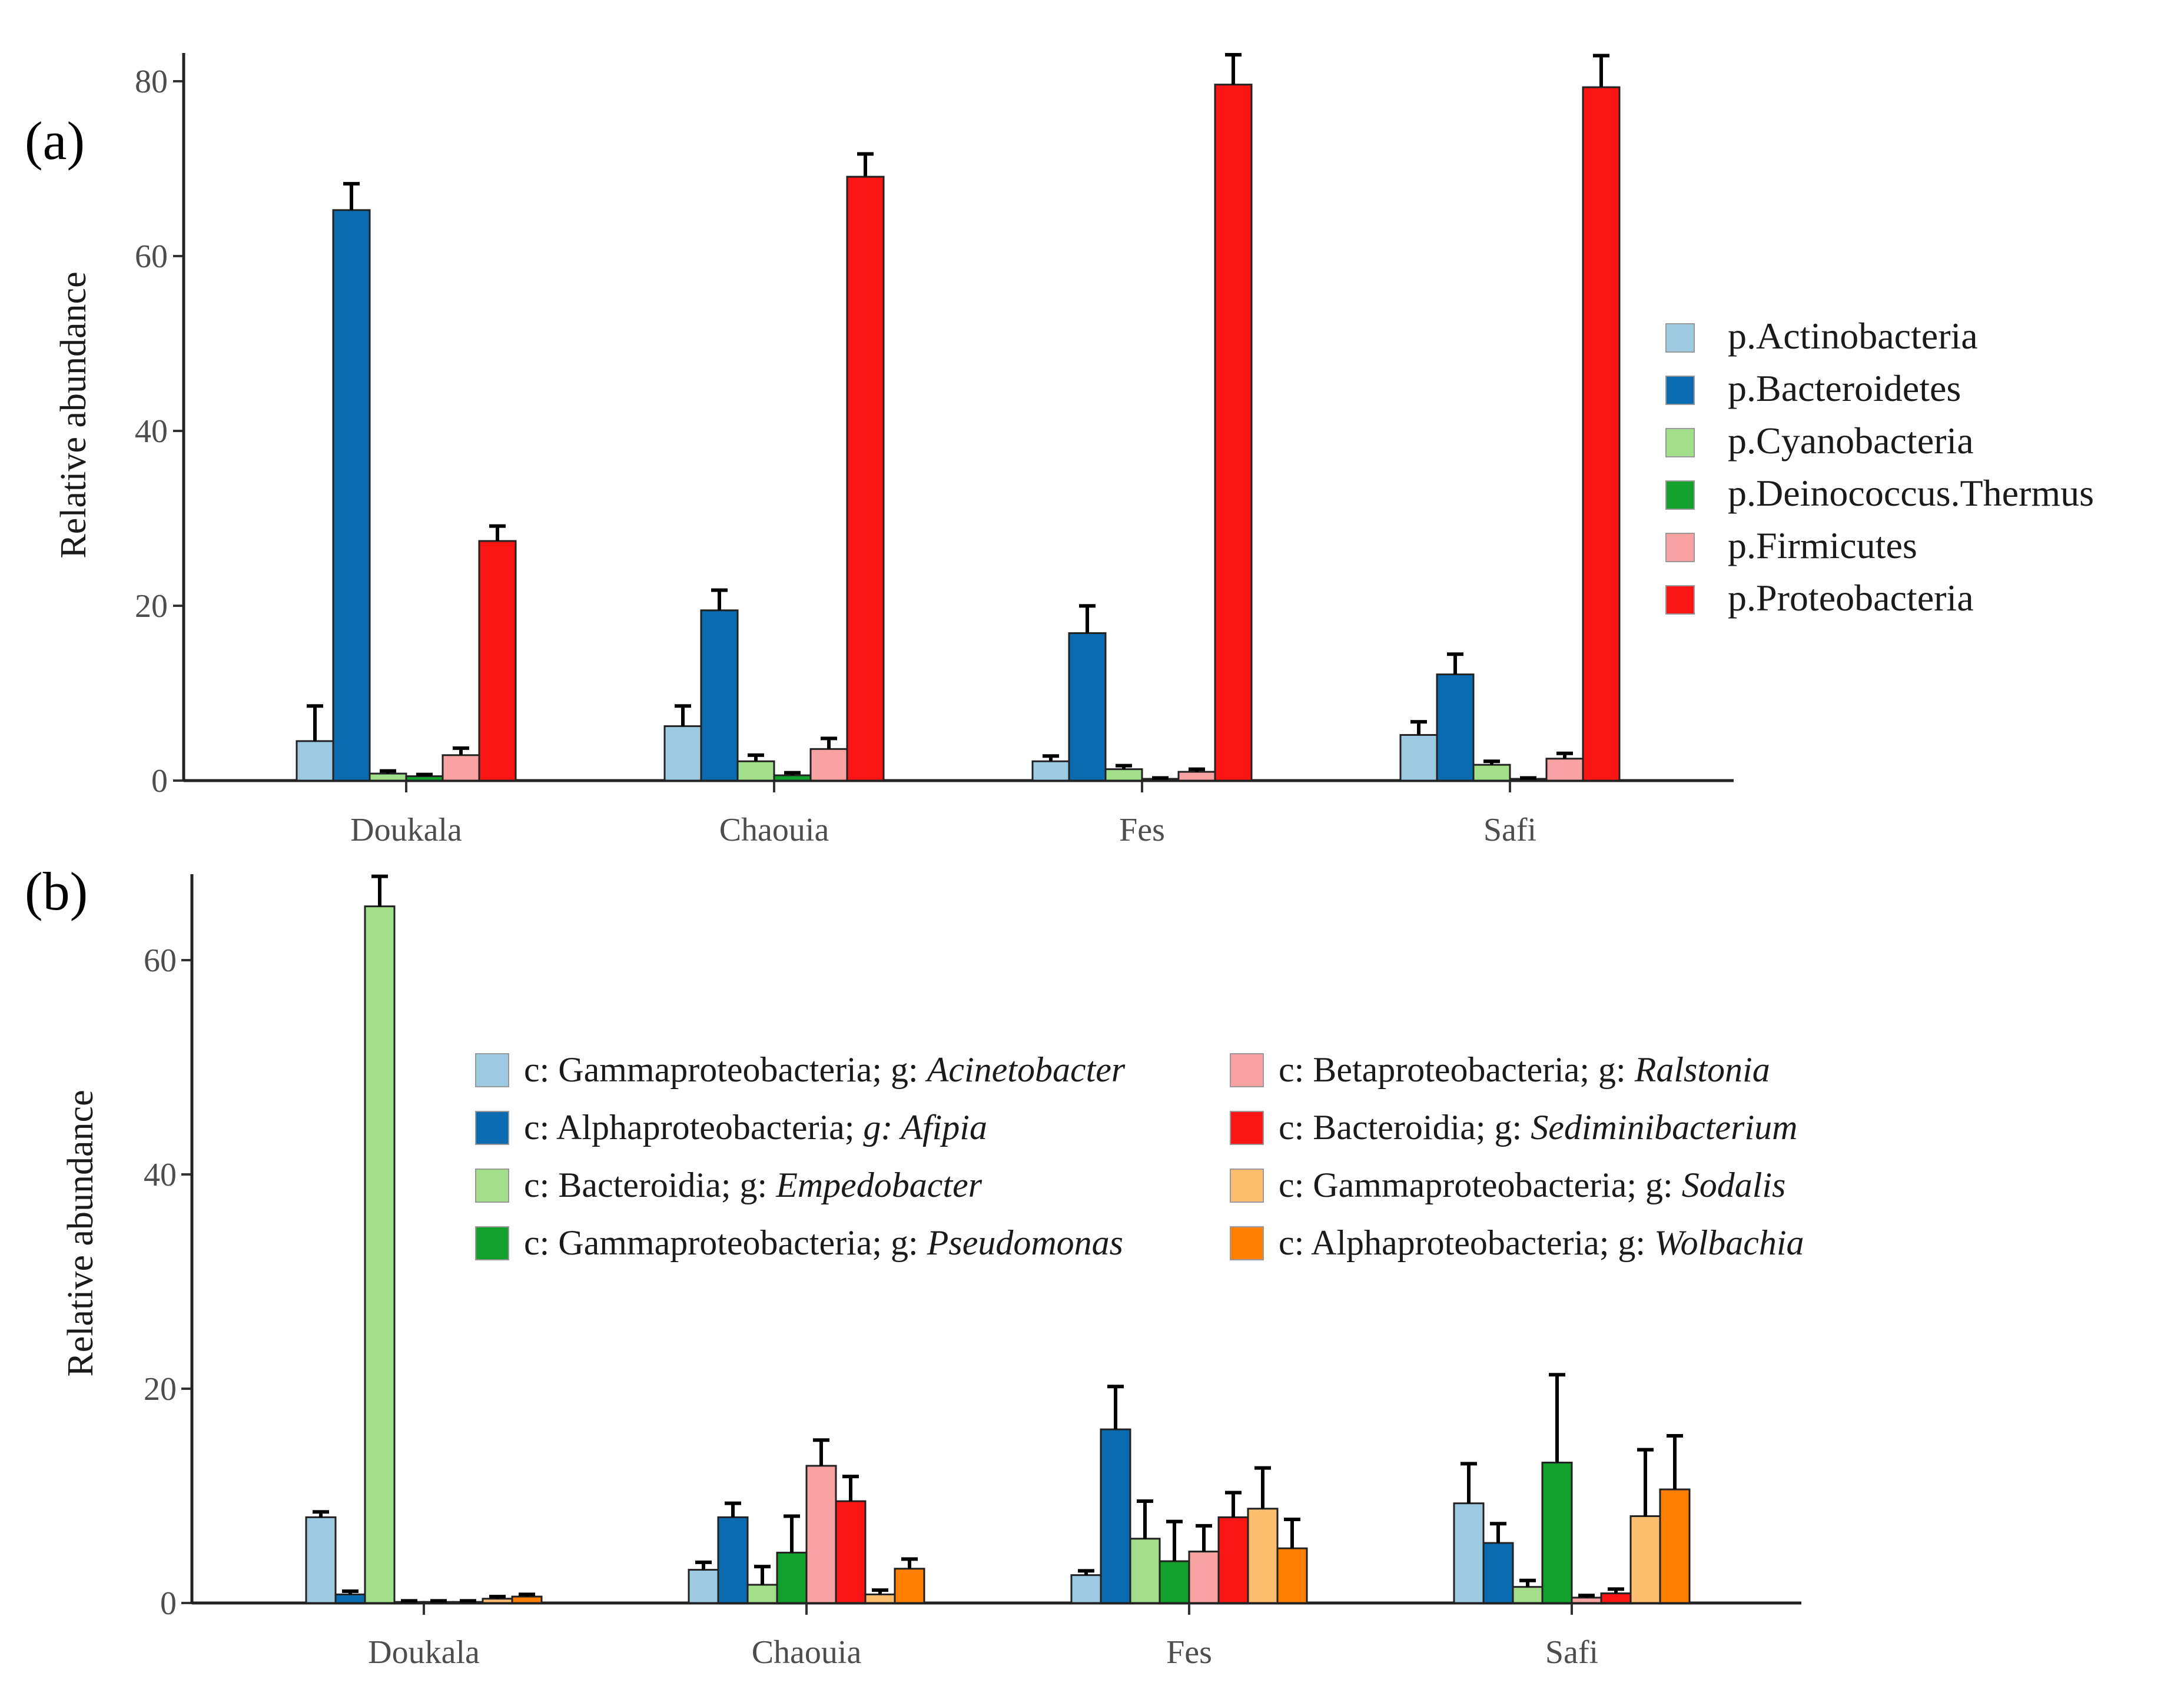 This screenshot has width=2184, height=1696. Describe the element at coordinates (1680, 547) in the screenshot. I see `panel-a-legend-swatch-p-firmicutes` at that location.